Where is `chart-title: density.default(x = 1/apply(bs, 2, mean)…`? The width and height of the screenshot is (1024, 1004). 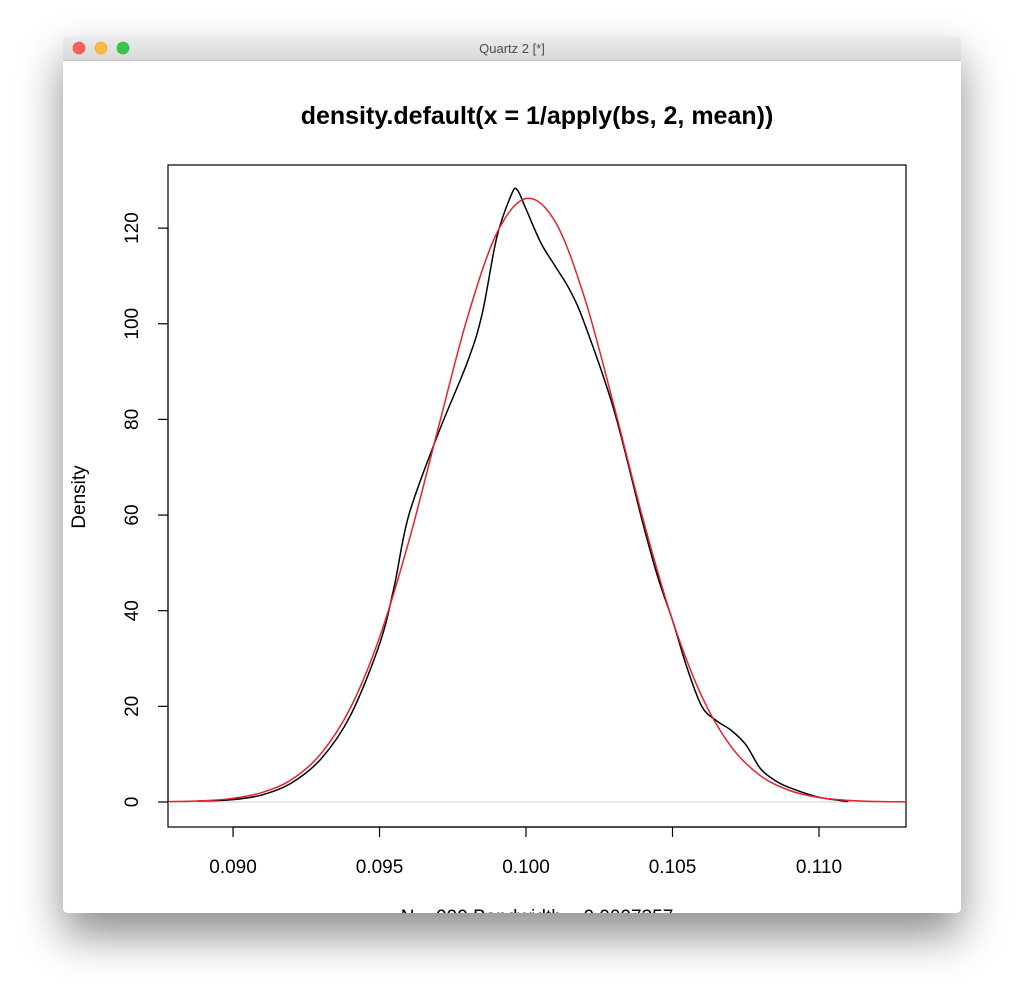
chart-title: density.default(x = 1/apply(bs, 2, mean)… is located at coordinates (537, 116).